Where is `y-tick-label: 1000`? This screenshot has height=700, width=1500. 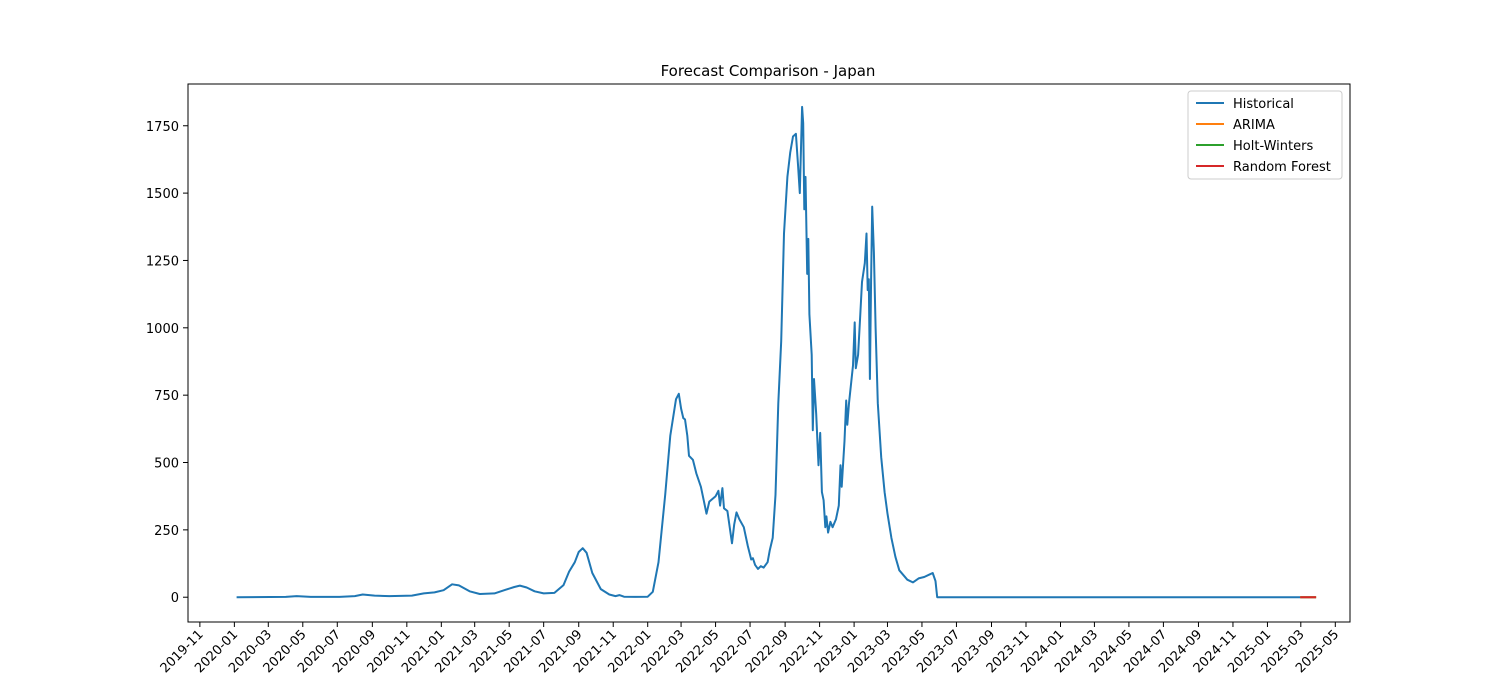 y-tick-label: 1000 is located at coordinates (162, 329).